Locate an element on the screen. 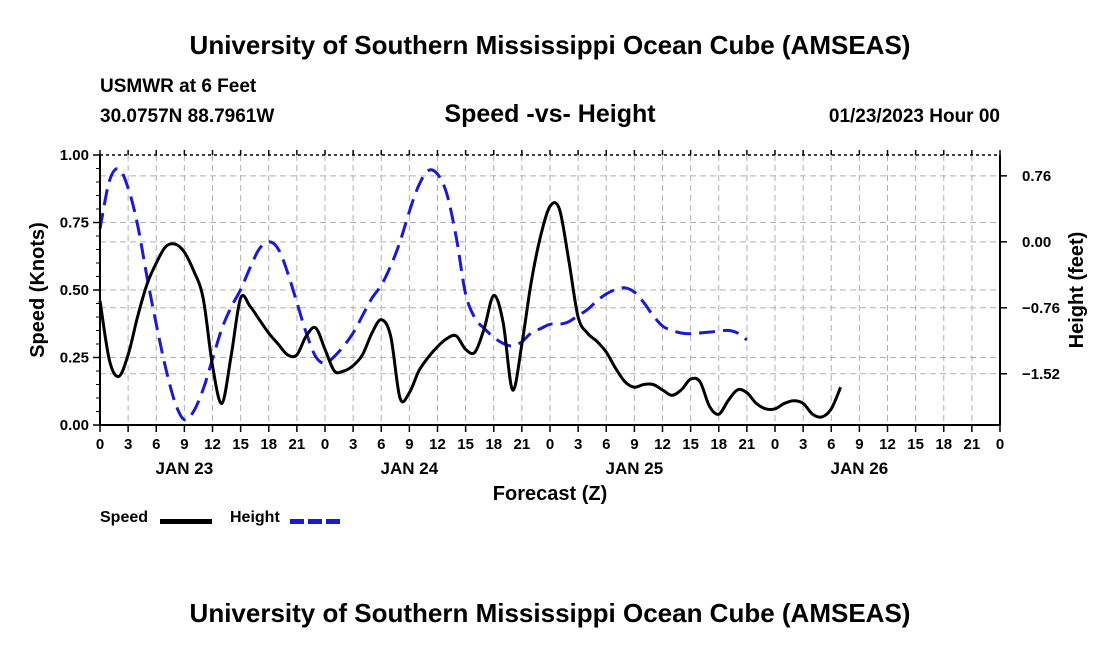 The image size is (1100, 650). coordinates-label: 30.0757N 88.7961W is located at coordinates (187, 116).